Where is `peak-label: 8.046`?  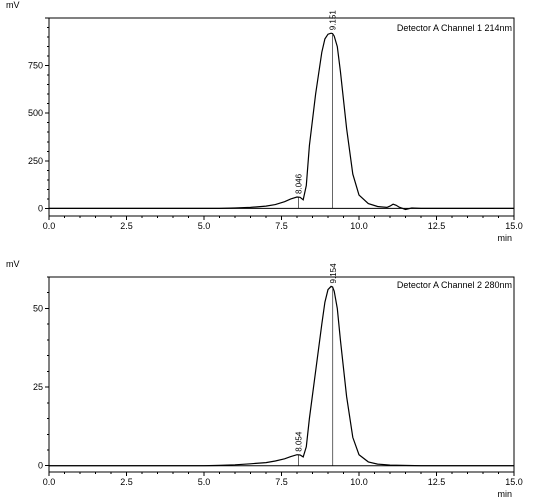 peak-label: 8.046 is located at coordinates (298, 183).